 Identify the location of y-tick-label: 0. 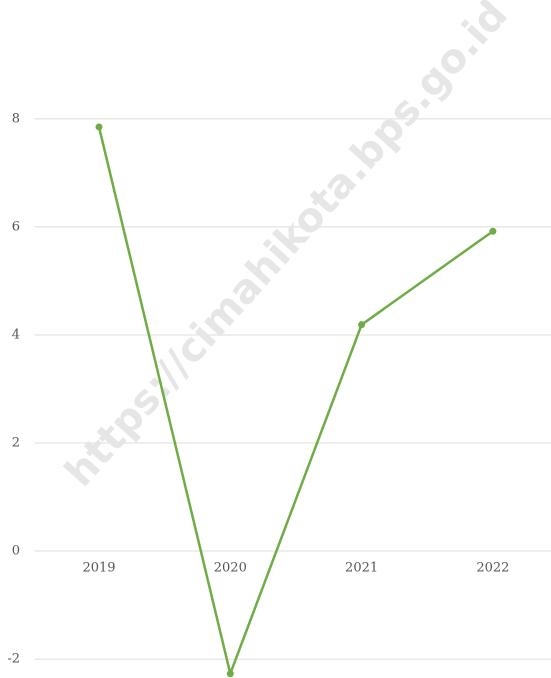
(16, 551).